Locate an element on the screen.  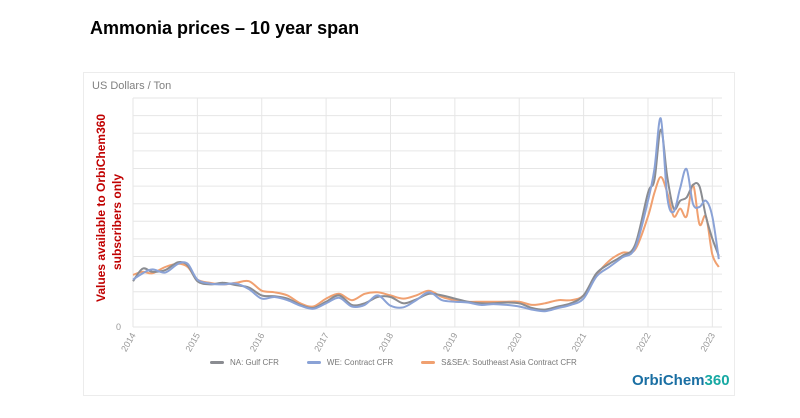
legend-item-we: WE: Contract CFR is located at coordinates (350, 362).